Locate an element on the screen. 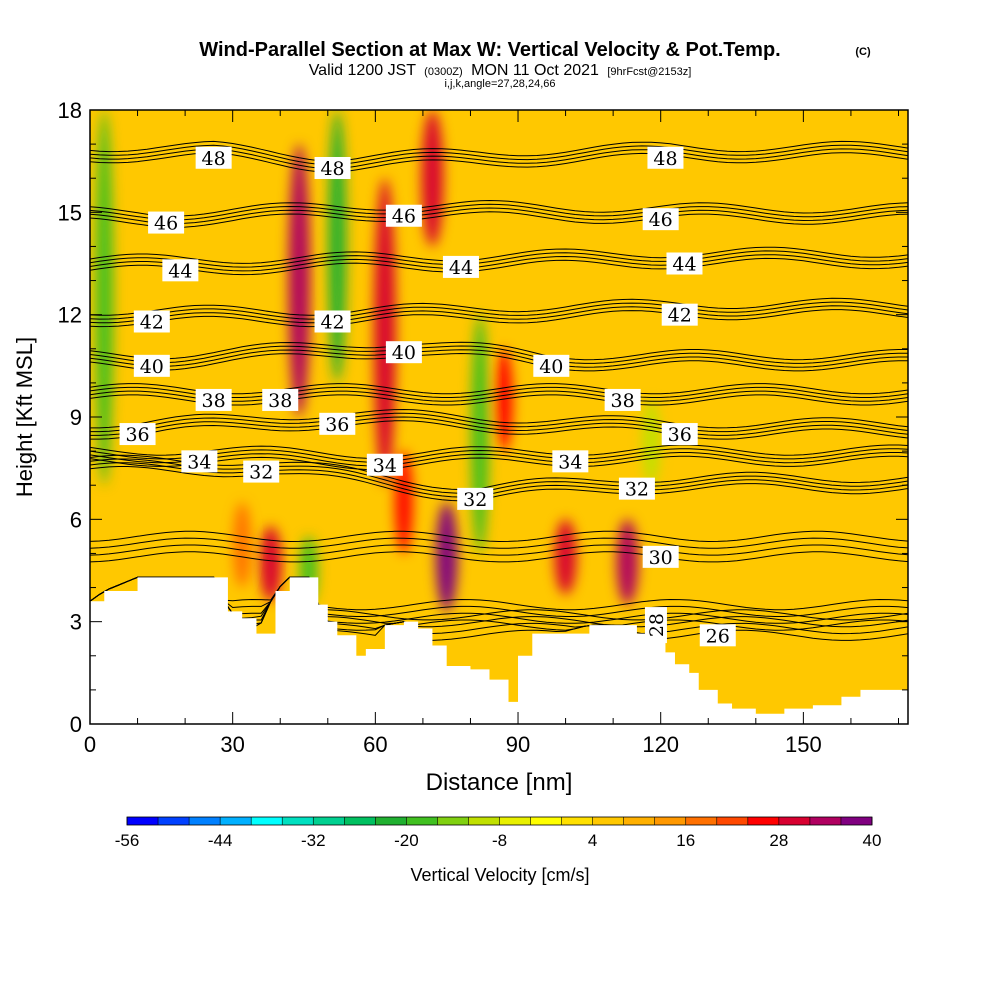 The width and height of the screenshot is (1000, 1000). subtitle-date: MON 11 Oct 2021 is located at coordinates (535, 70).